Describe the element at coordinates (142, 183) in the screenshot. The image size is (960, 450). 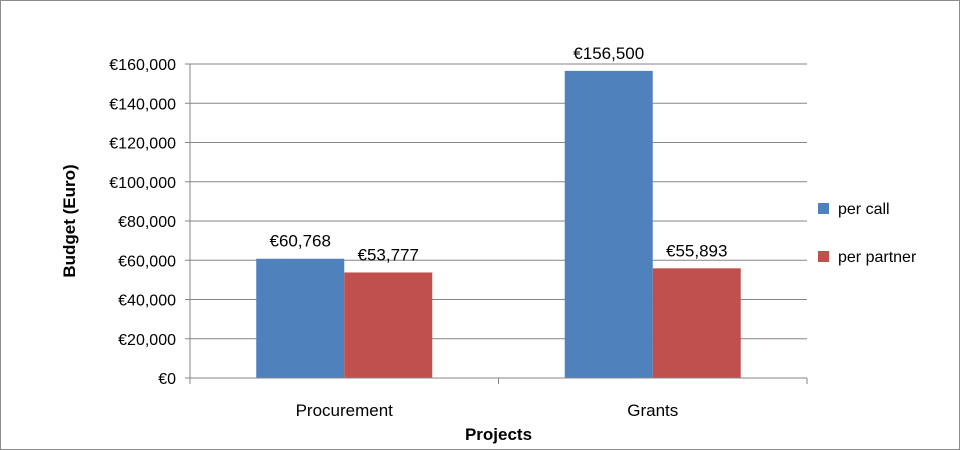
I see `y-tick-label: €100,000` at that location.